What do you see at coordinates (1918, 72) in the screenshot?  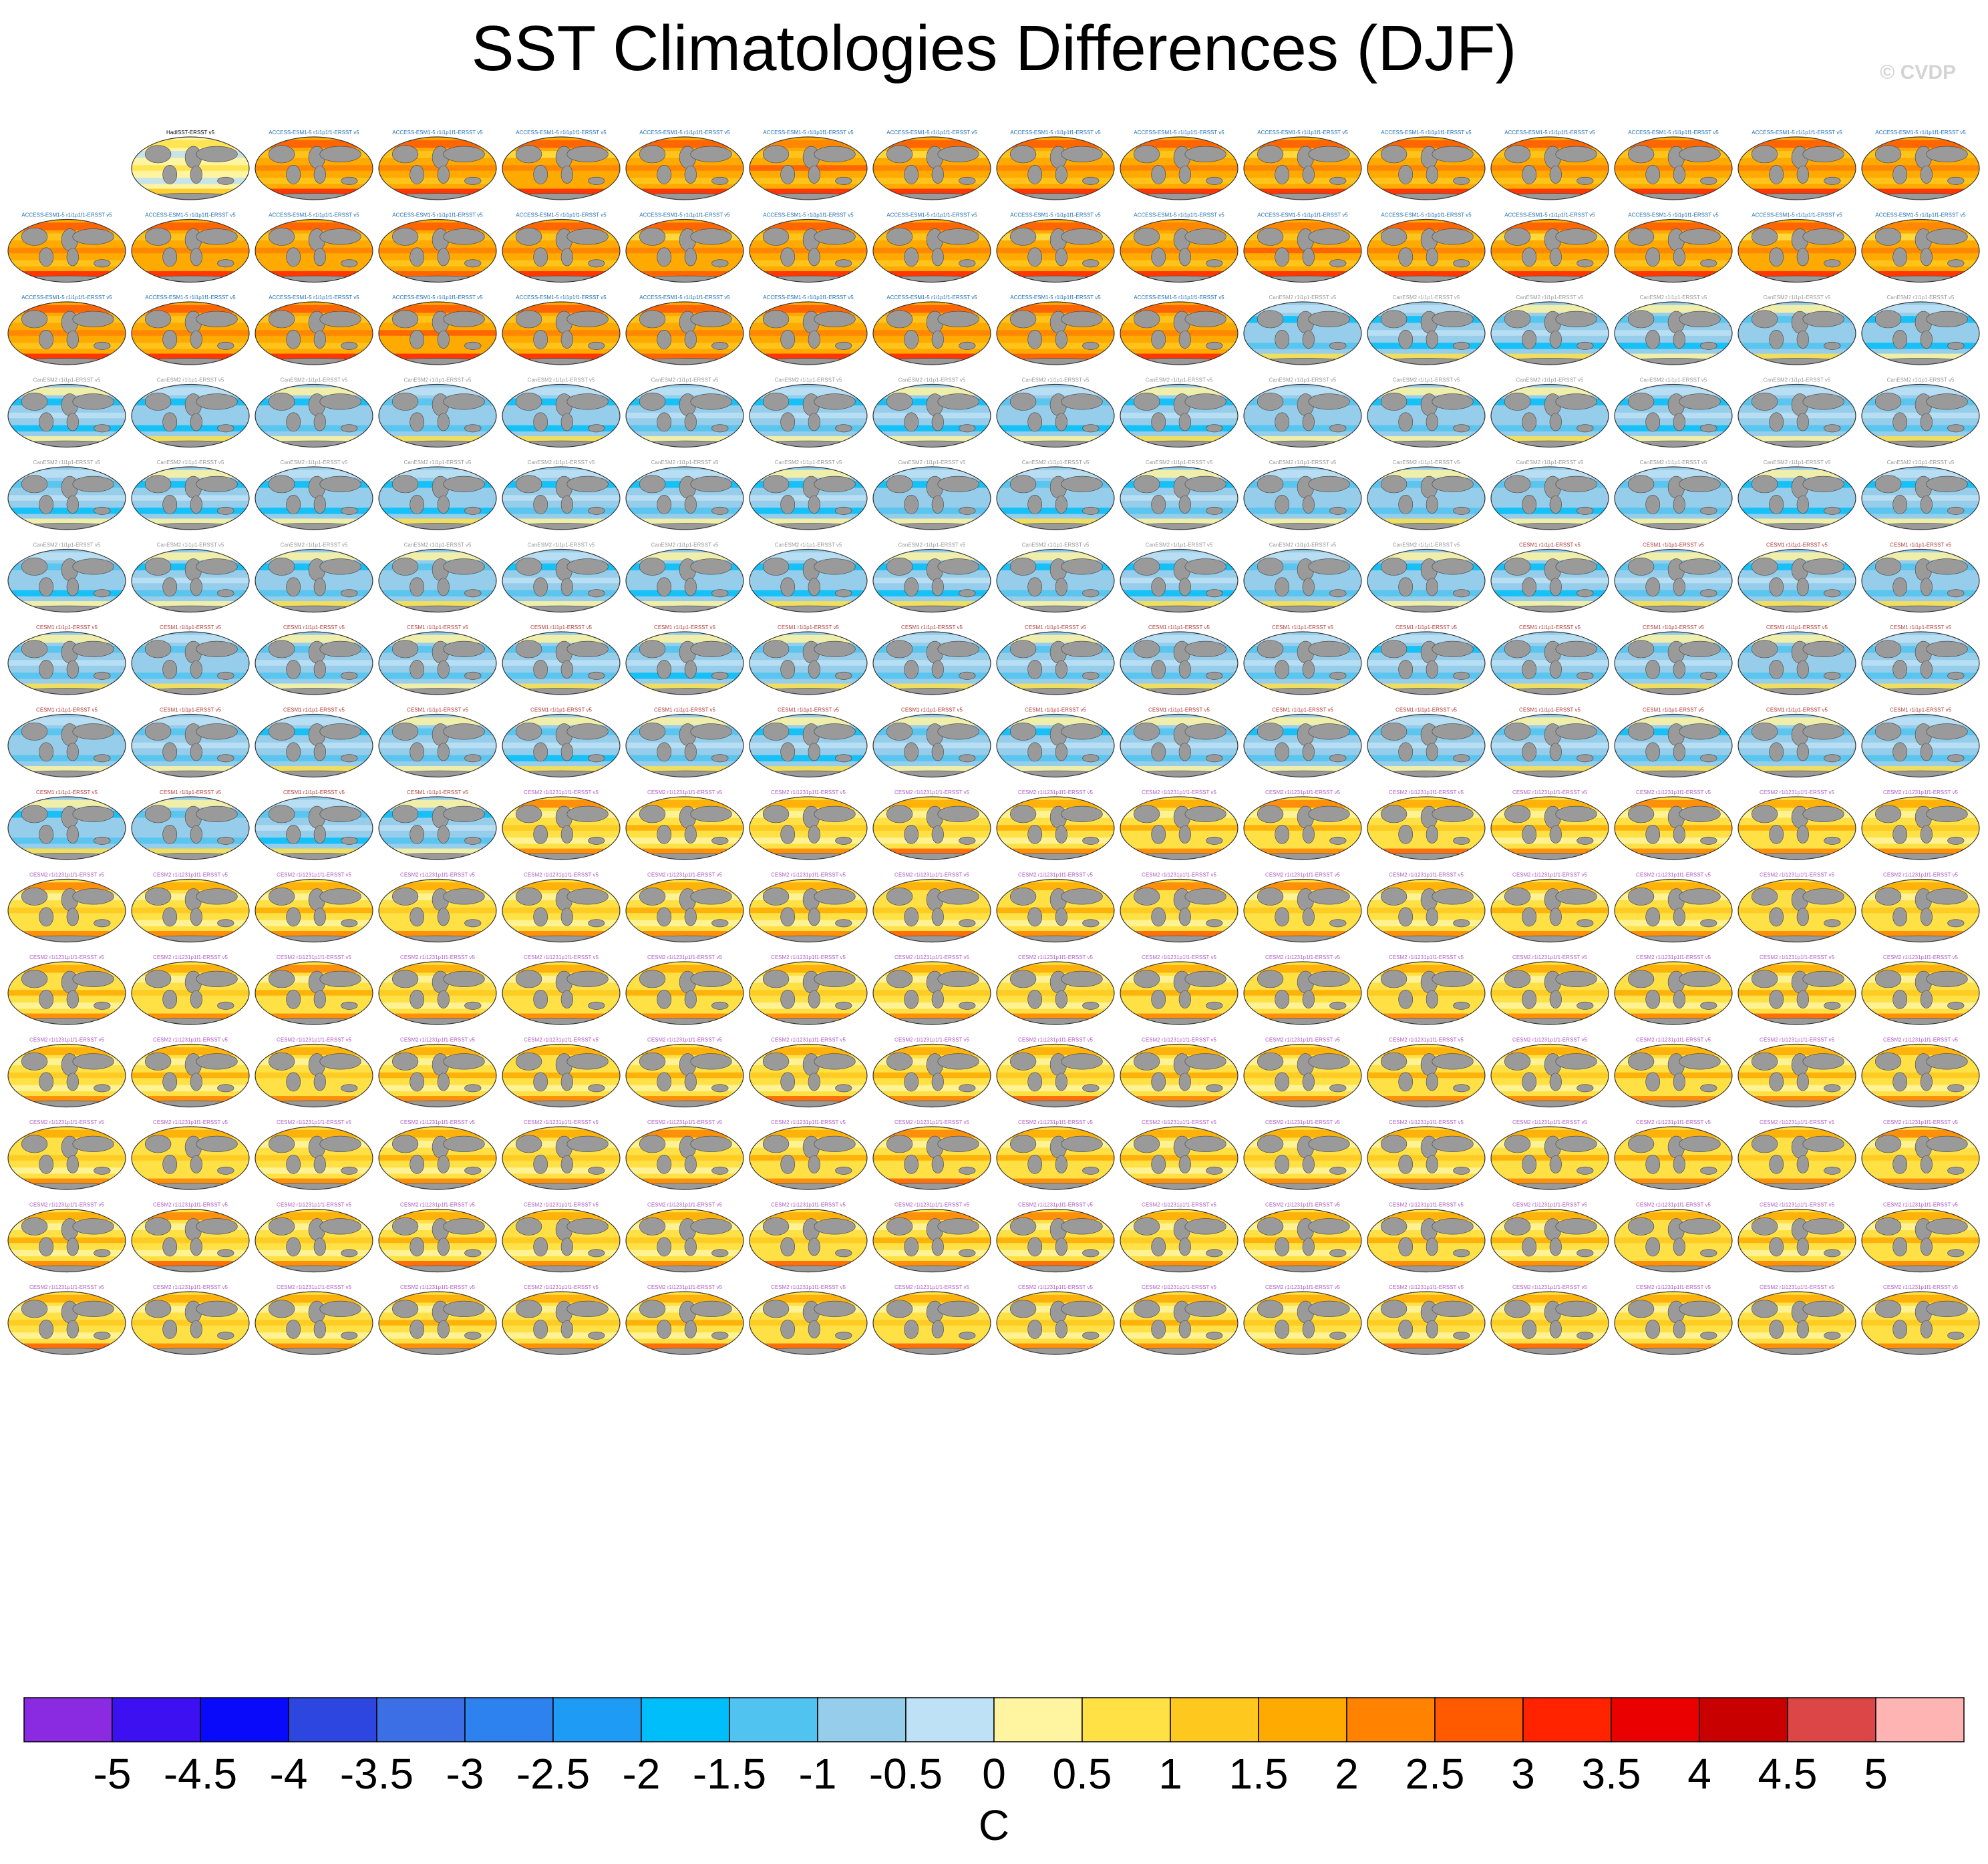 I see `credit-label: © CVDP` at bounding box center [1918, 72].